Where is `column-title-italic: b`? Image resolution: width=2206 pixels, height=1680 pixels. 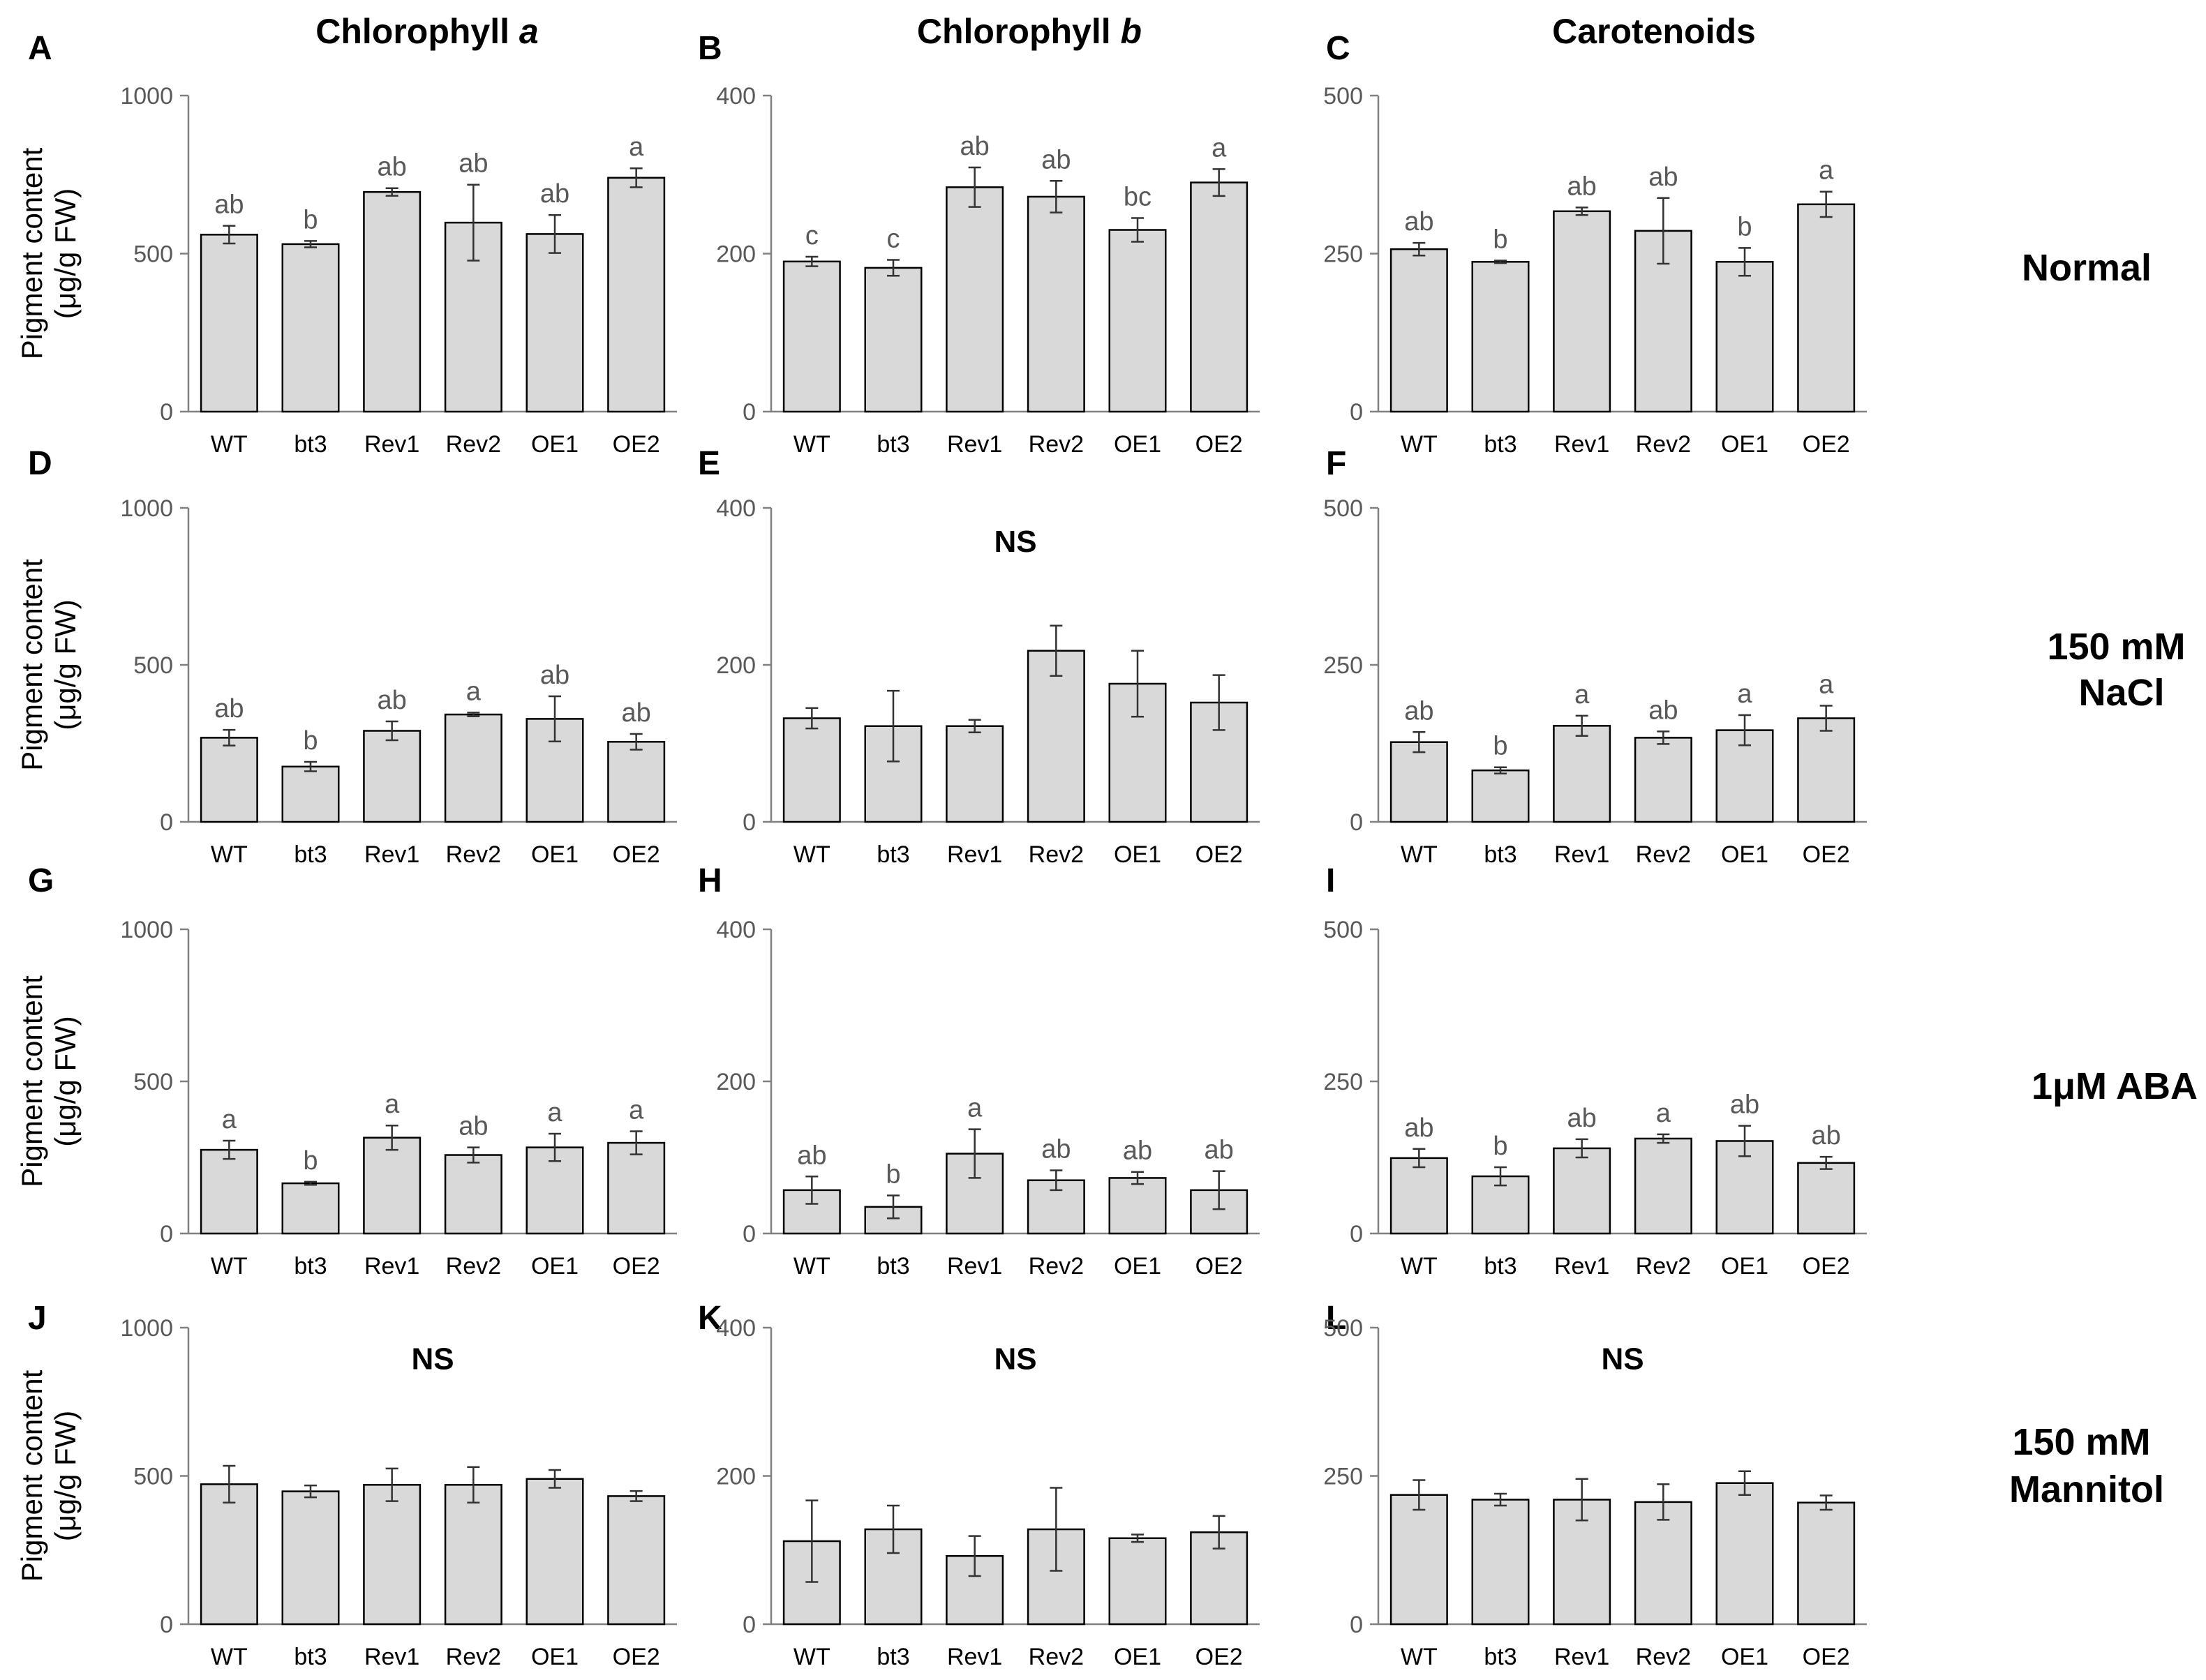 column-title-italic: b is located at coordinates (1131, 31).